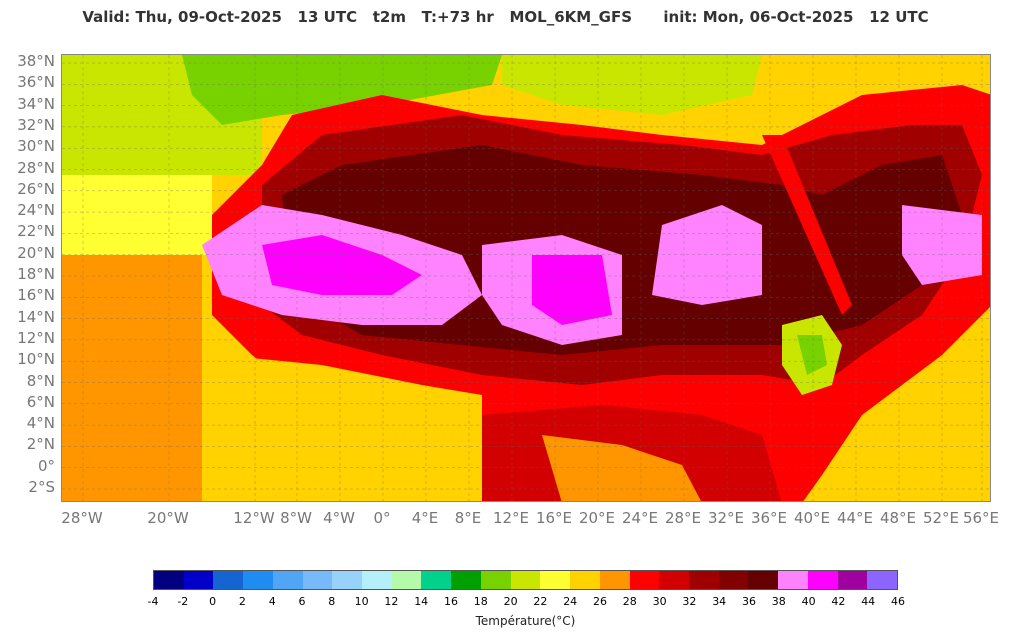 The height and width of the screenshot is (641, 1011). I want to click on lon-label: 0°, so click(382, 518).